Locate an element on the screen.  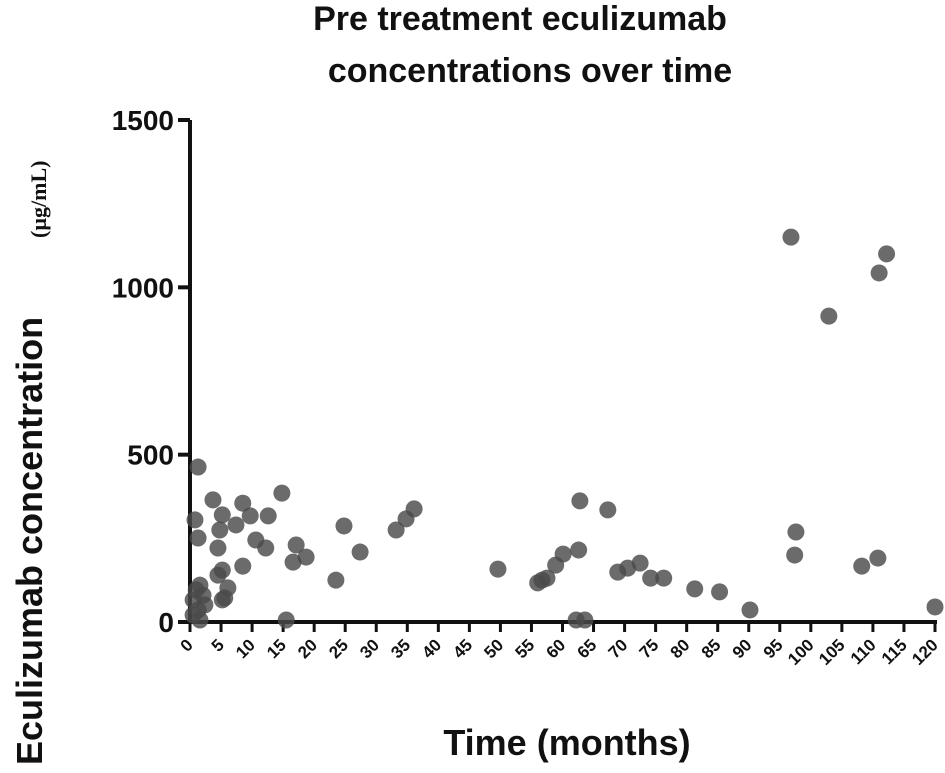
x-tick-label: 25 is located at coordinates (338, 648).